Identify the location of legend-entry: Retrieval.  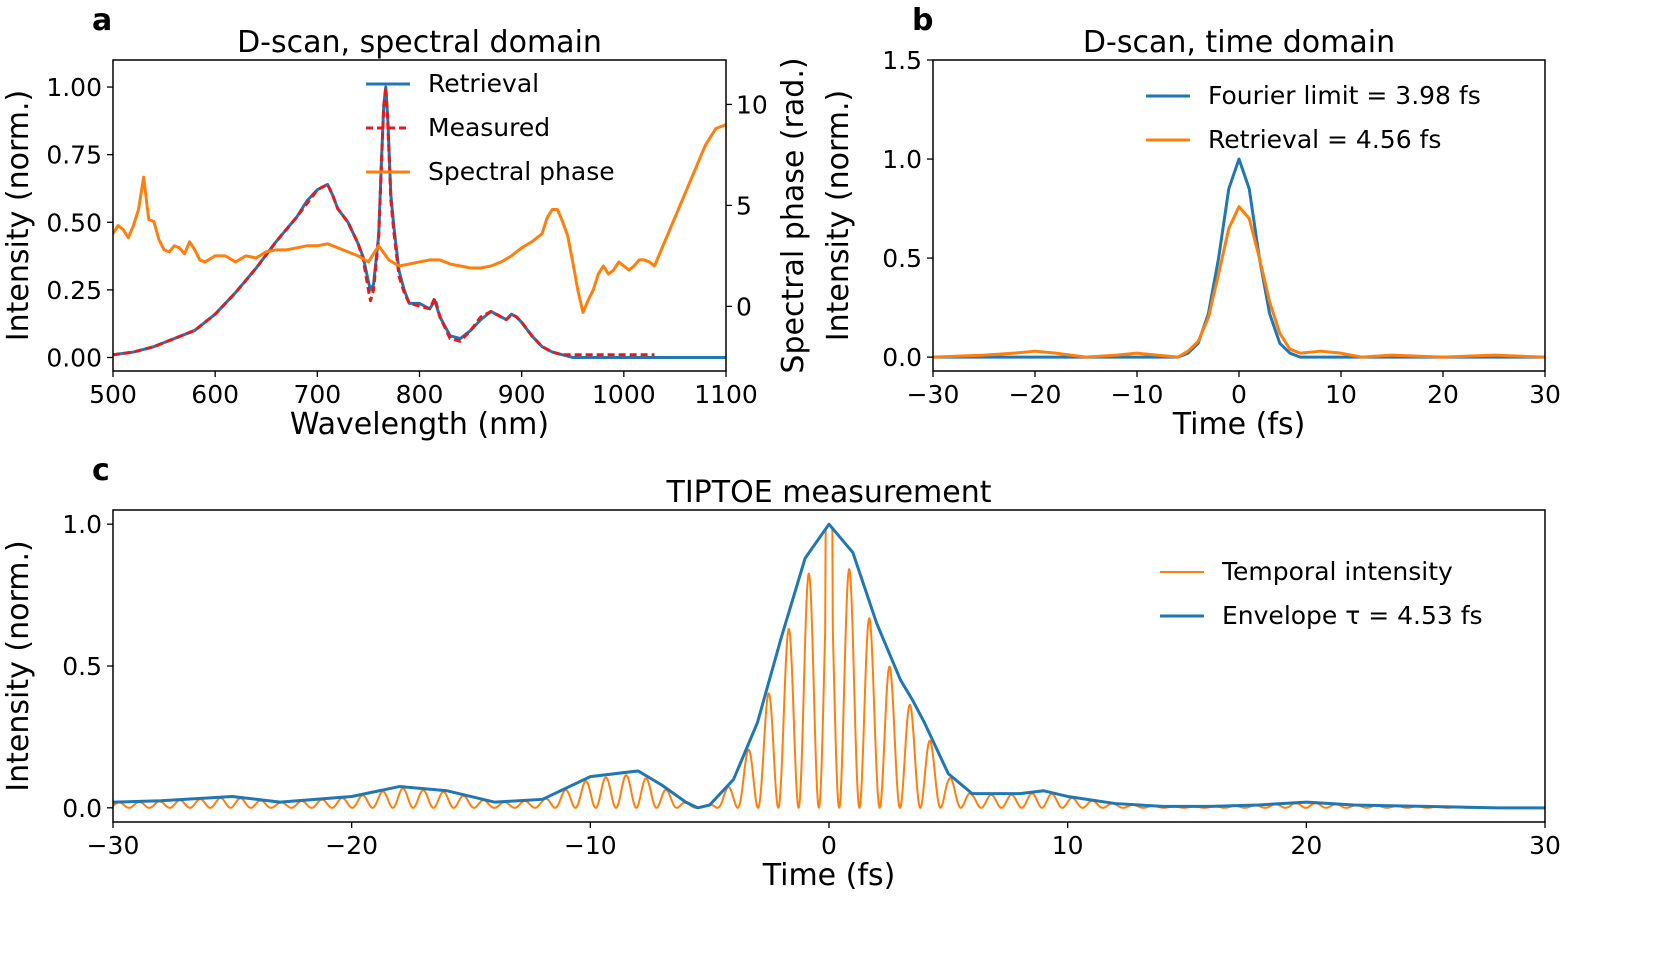
(483, 83).